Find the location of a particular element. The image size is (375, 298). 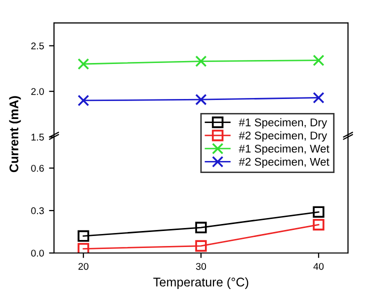

x-tick-label: 30 is located at coordinates (201, 266).